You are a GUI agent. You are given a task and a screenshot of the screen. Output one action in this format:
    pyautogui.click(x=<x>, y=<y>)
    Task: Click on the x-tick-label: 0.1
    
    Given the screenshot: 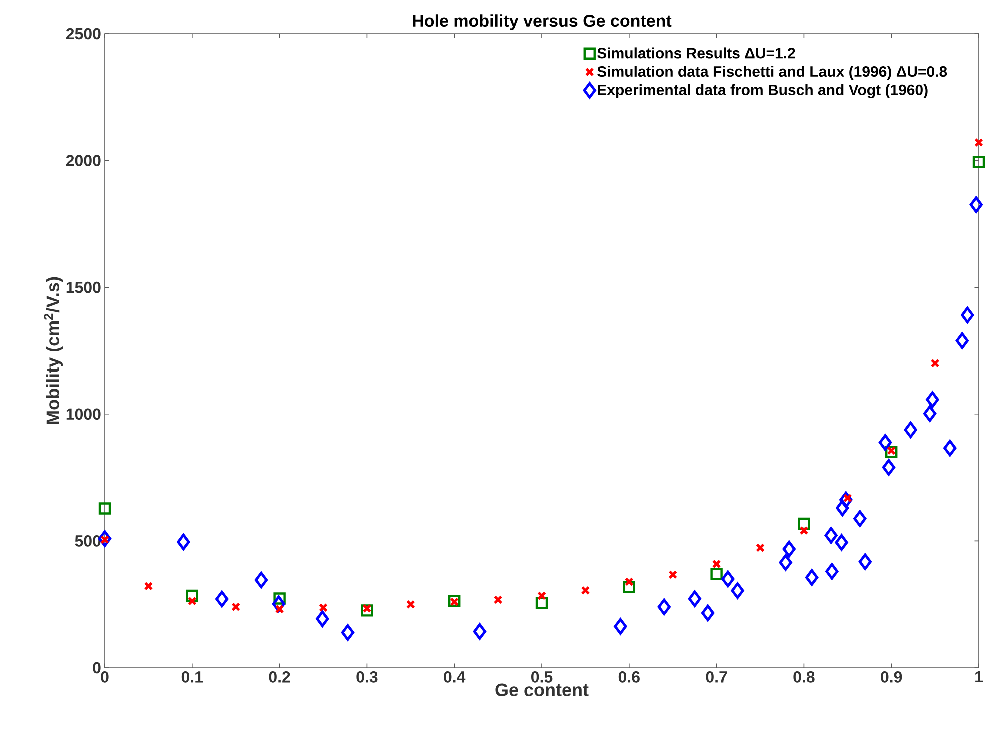 What is the action you would take?
    pyautogui.click(x=193, y=677)
    